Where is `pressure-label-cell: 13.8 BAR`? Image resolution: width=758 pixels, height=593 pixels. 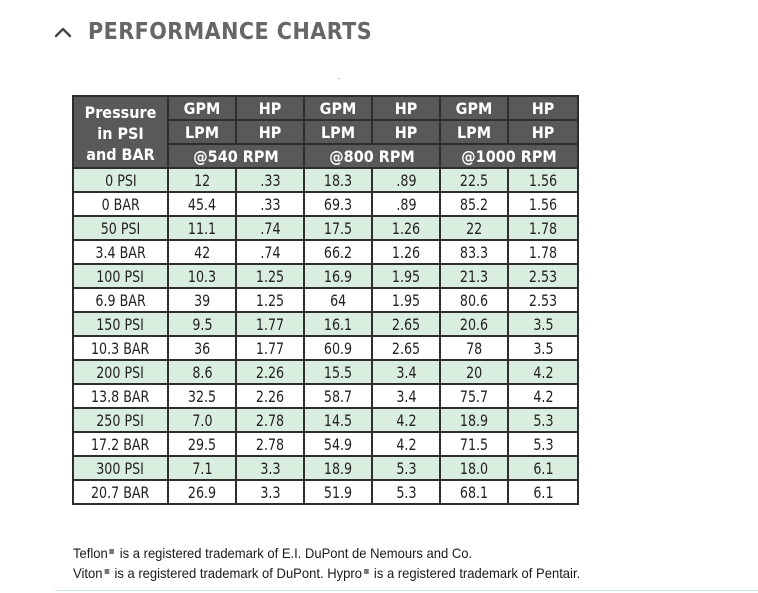 pressure-label-cell: 13.8 BAR is located at coordinates (120, 396).